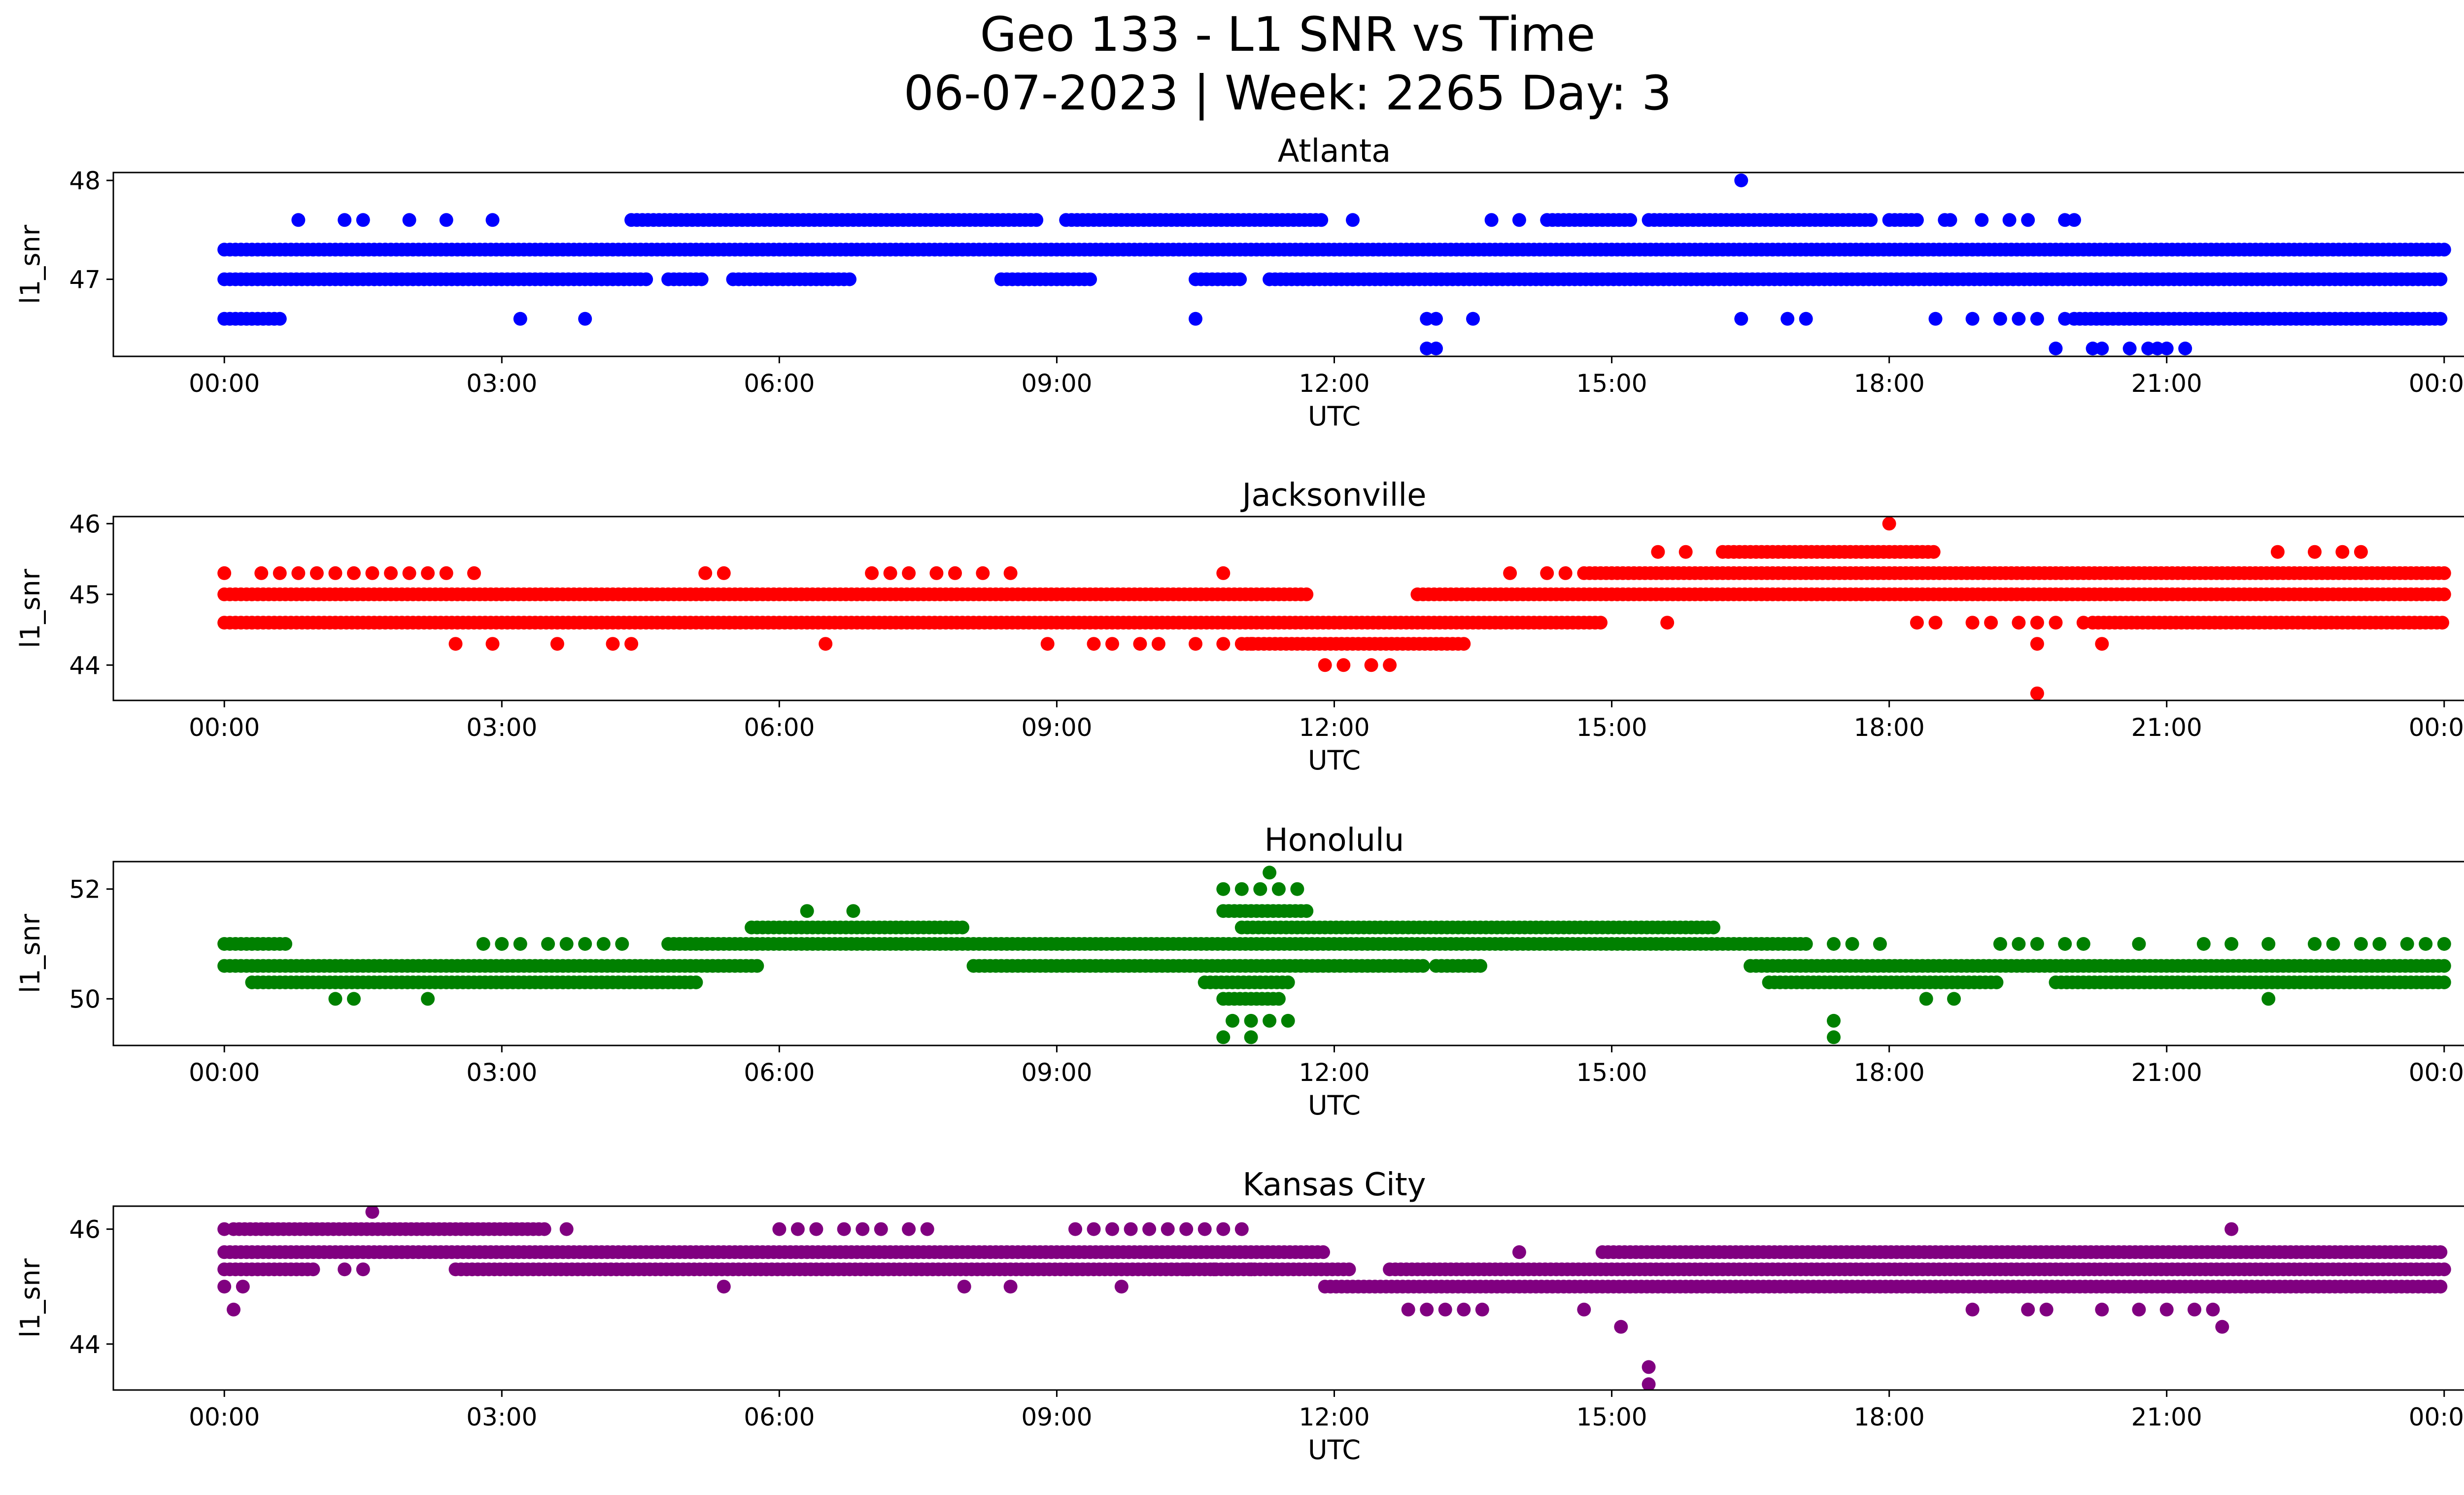 This screenshot has height=1495, width=2464. Describe the element at coordinates (85, 280) in the screenshot. I see `y-tick-label: 47` at that location.